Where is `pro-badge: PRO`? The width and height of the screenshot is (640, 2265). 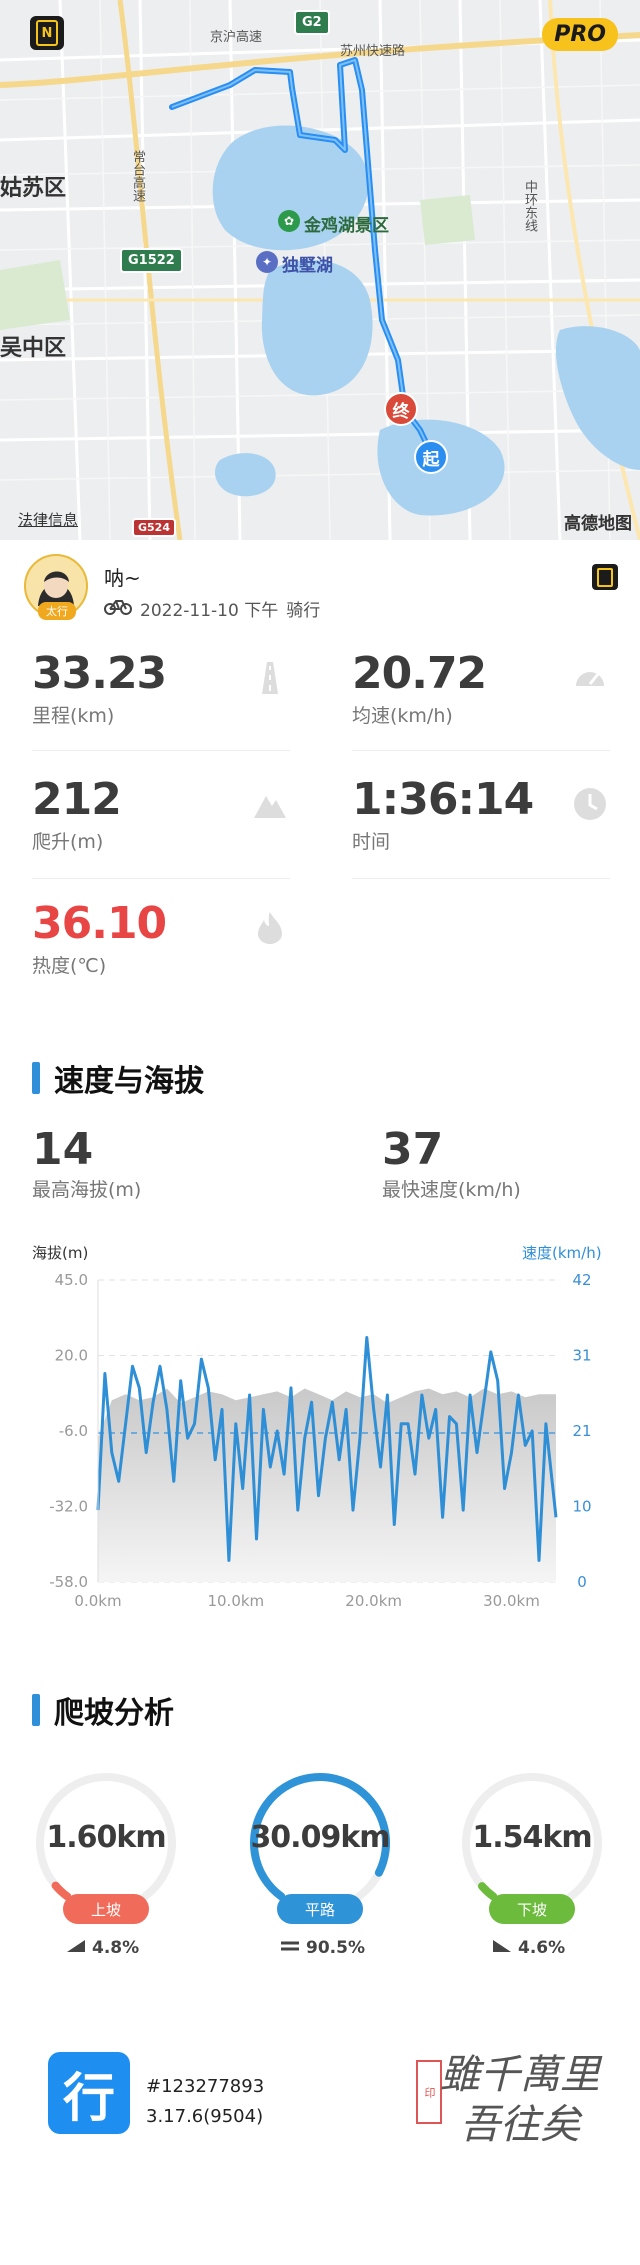 pro-badge: PRO is located at coordinates (580, 34).